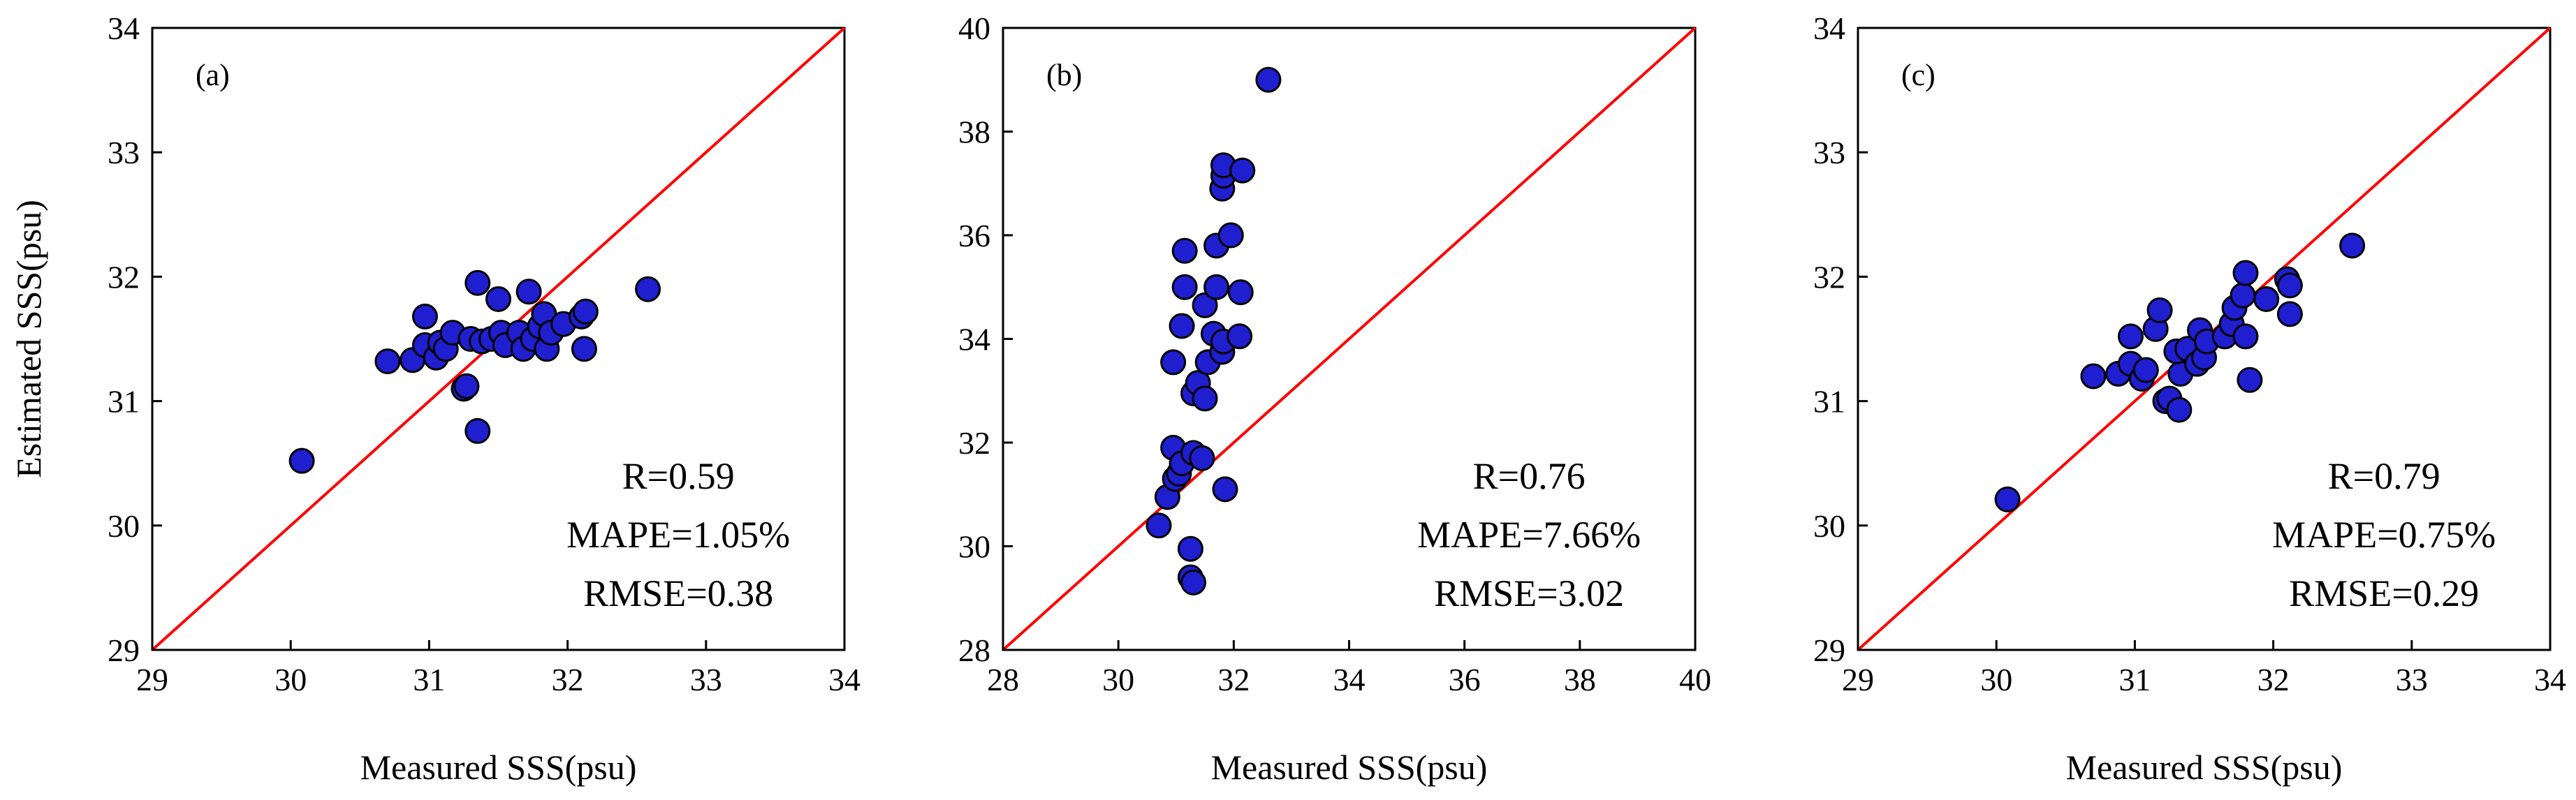  Describe the element at coordinates (1465, 679) in the screenshot. I see `x-tick-label: 36` at that location.